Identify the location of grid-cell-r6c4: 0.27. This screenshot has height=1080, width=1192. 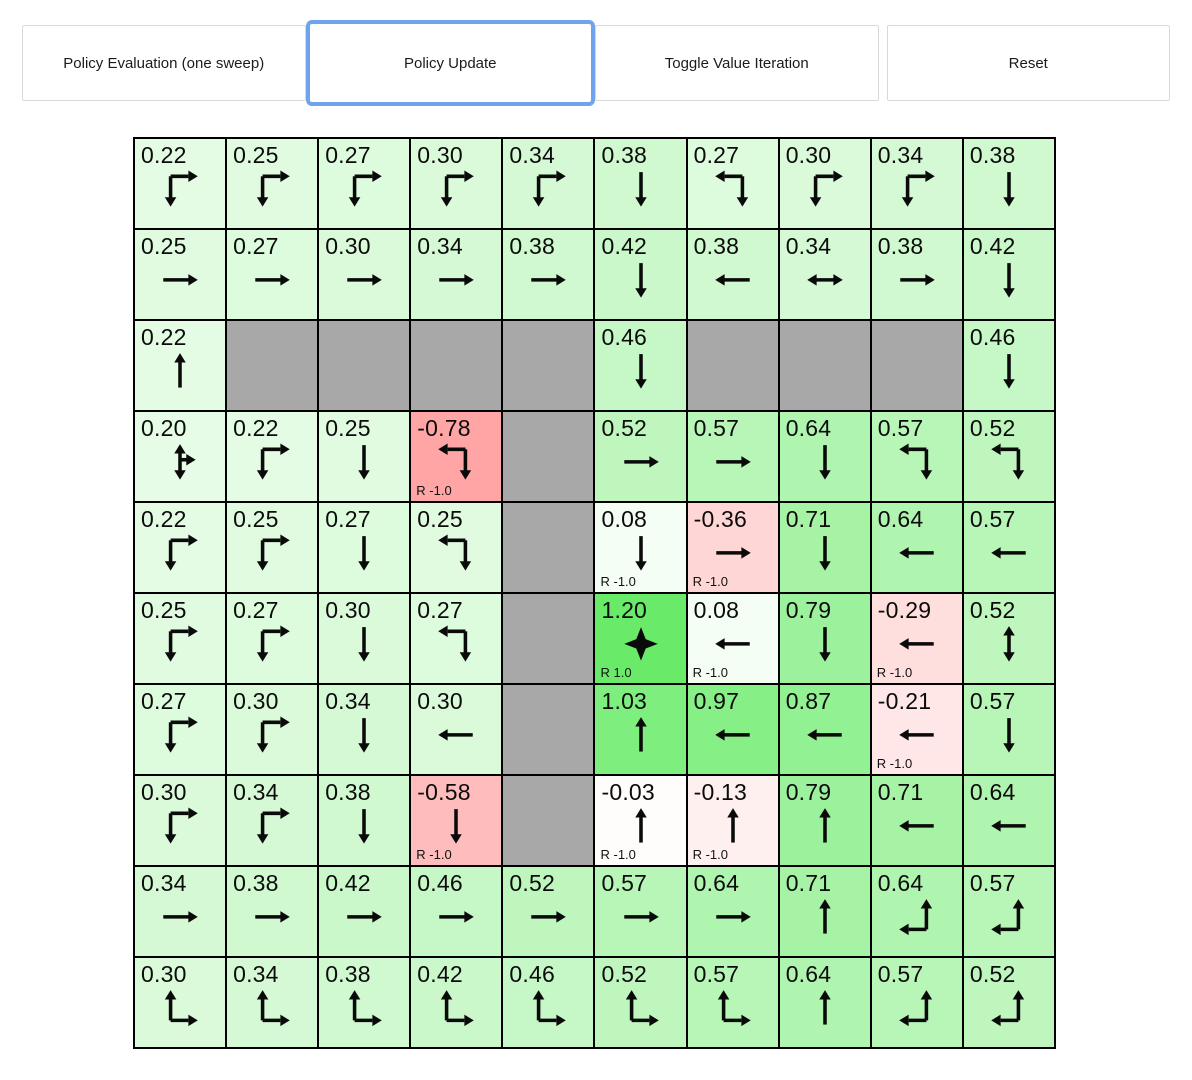
(456, 638).